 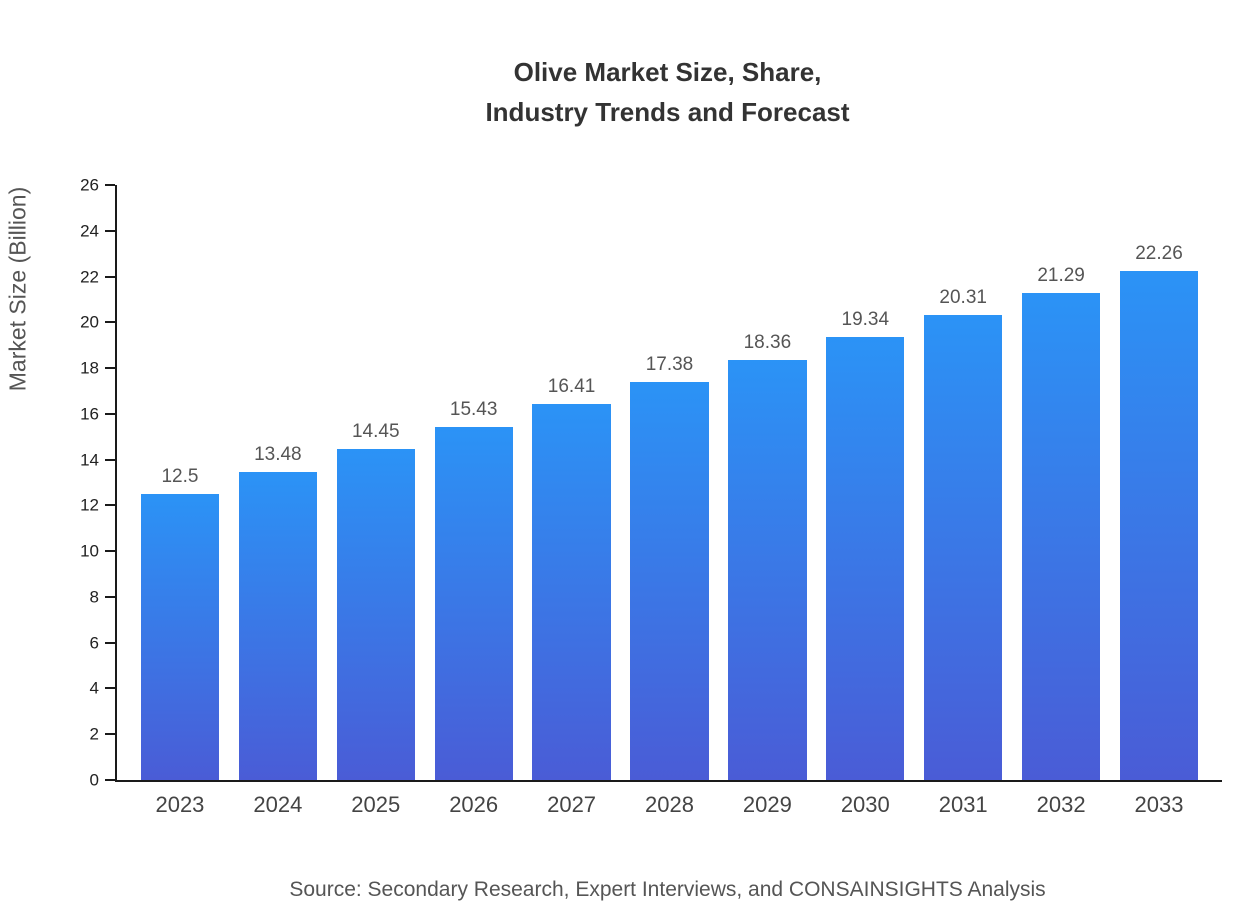 I want to click on x-tick-label: 2025, so click(x=376, y=804).